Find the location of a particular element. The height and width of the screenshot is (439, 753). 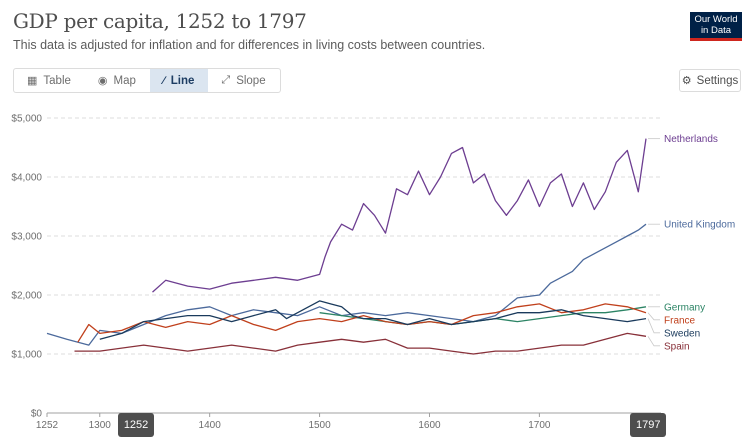

x-tick-label: 1300 is located at coordinates (100, 425).